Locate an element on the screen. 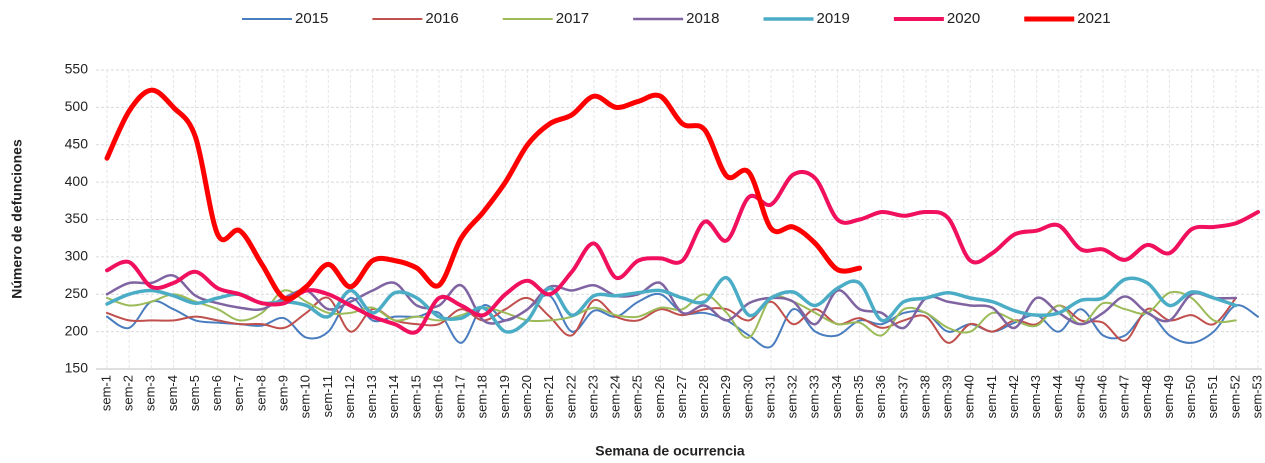 Image resolution: width=1265 pixels, height=463 pixels. x-tick-label: sem-49 is located at coordinates (1168, 396).